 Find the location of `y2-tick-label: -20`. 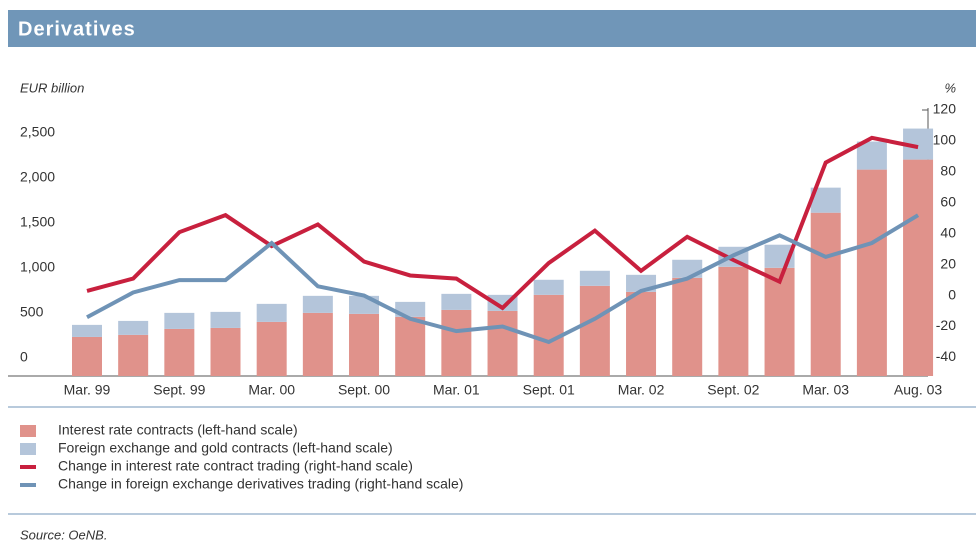

y2-tick-label: -20 is located at coordinates (946, 325).